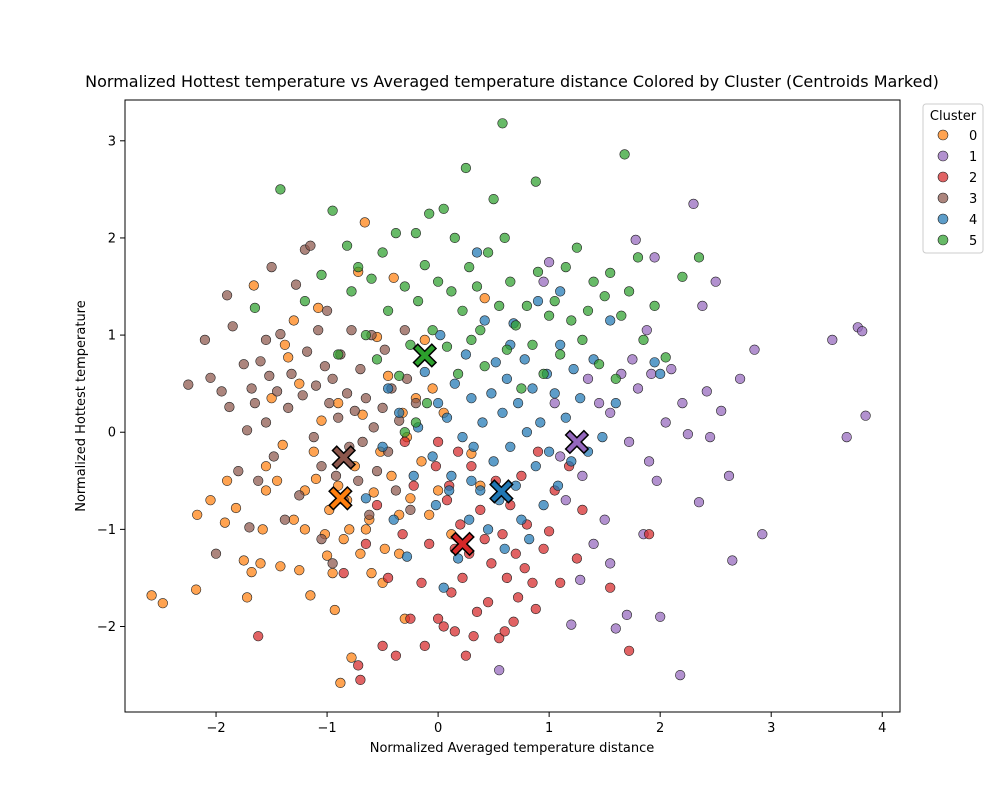  I want to click on y-tick-label: −2, so click(106, 627).